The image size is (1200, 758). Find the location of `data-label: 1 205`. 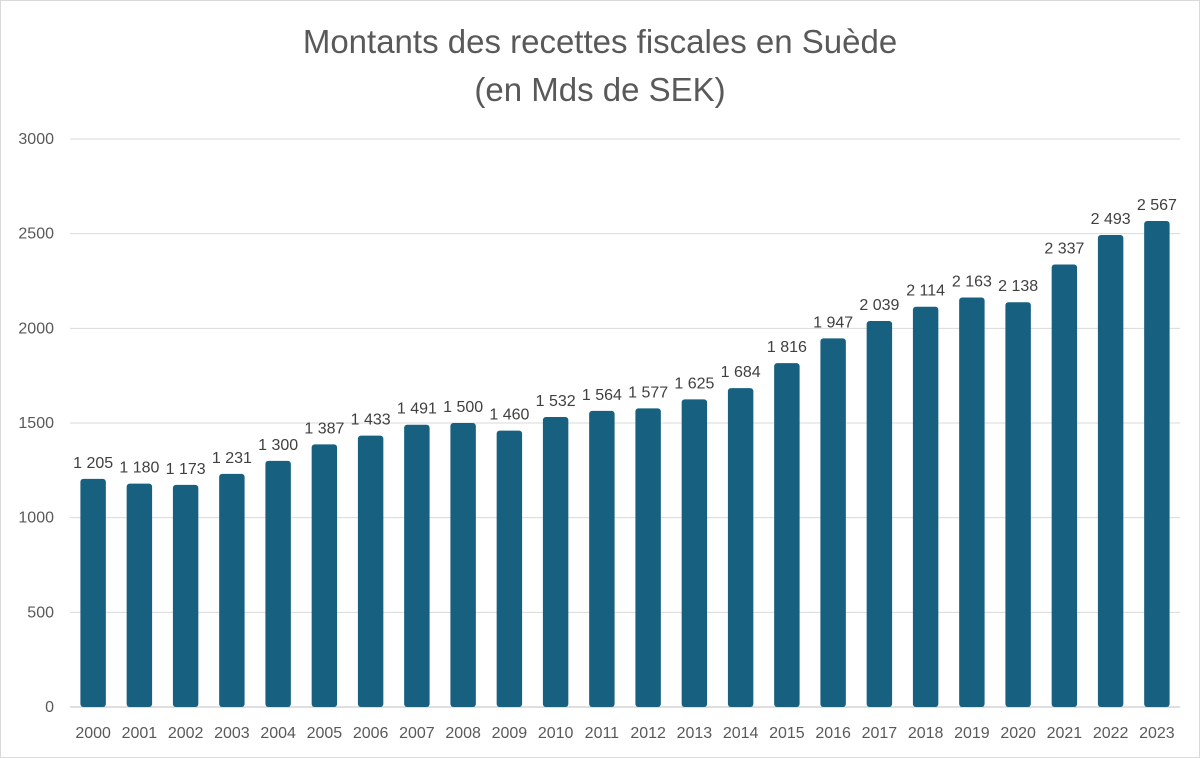

data-label: 1 205 is located at coordinates (93, 463).